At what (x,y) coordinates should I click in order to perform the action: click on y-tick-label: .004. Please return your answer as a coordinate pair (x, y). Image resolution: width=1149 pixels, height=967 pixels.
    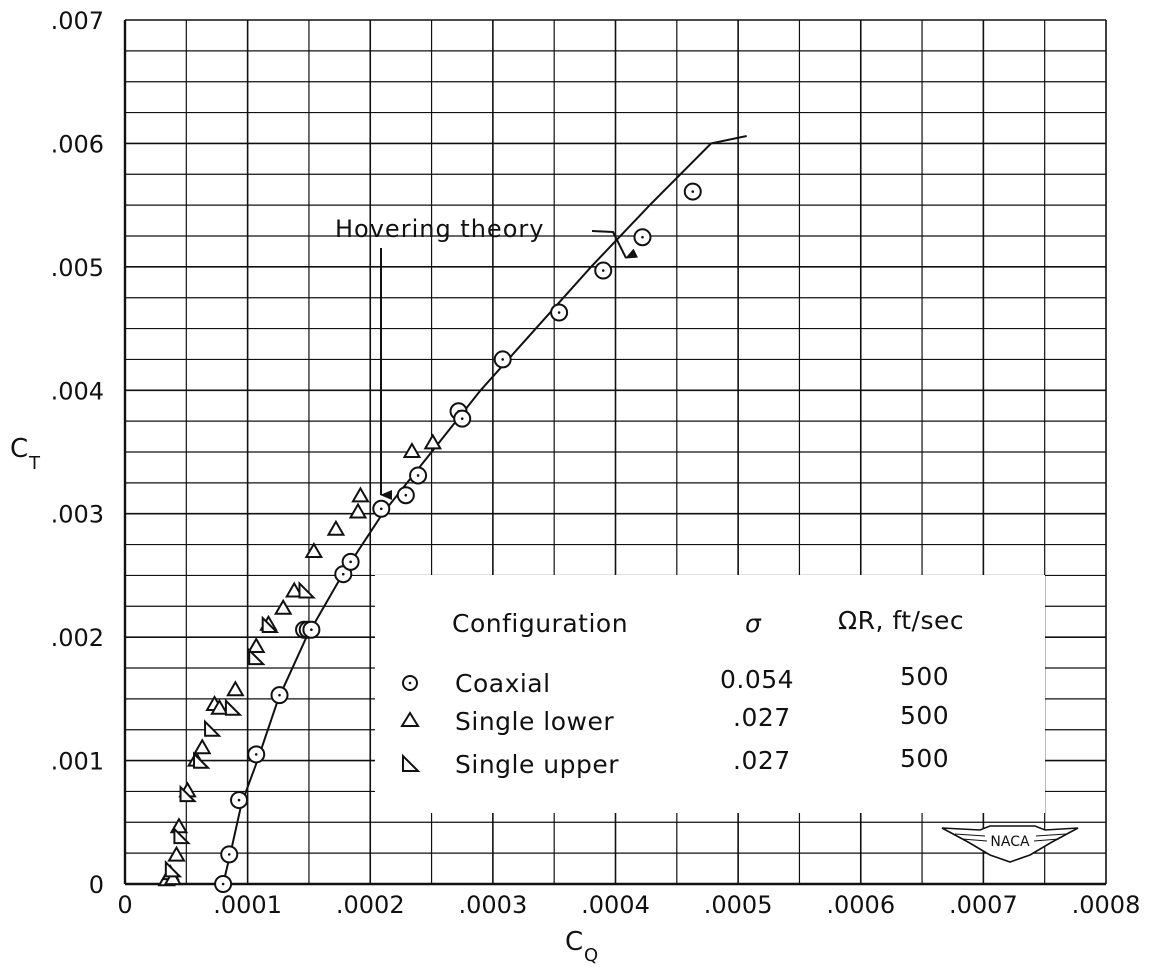
    Looking at the image, I should click on (77, 391).